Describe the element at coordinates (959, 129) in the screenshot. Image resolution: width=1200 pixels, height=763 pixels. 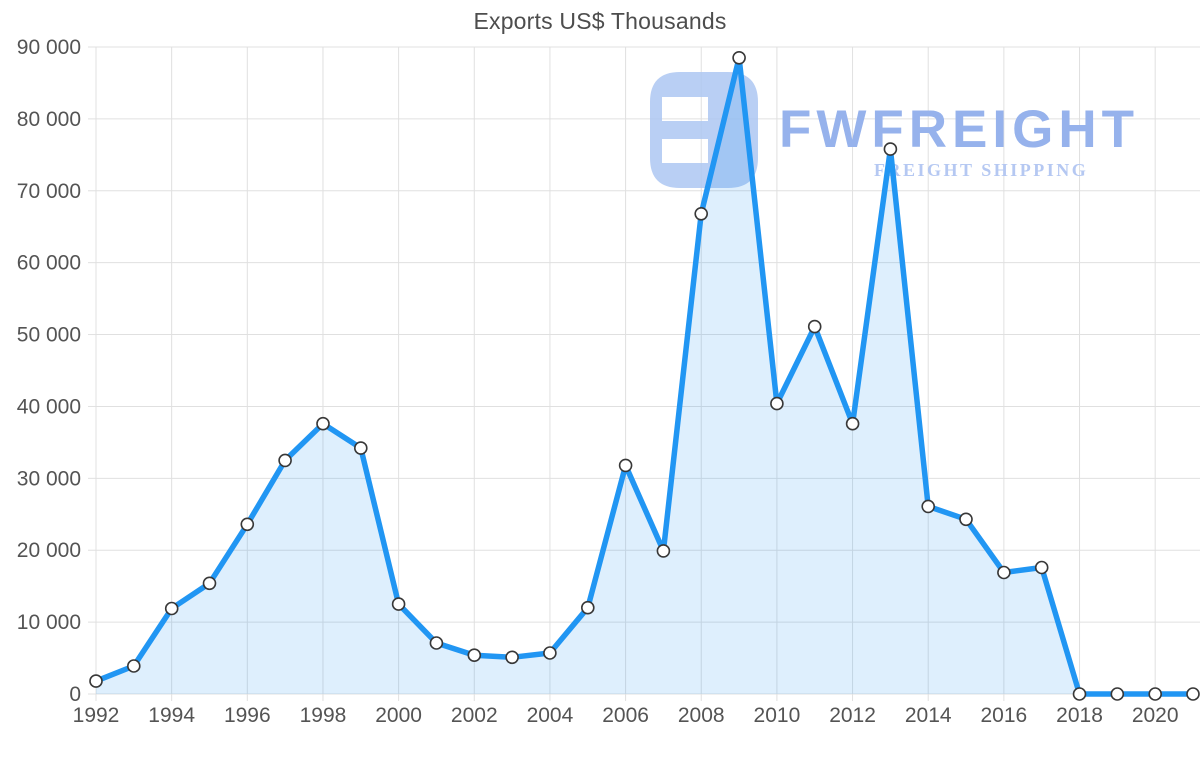
I see `watermark-brand-text: FWFREIGHT` at that location.